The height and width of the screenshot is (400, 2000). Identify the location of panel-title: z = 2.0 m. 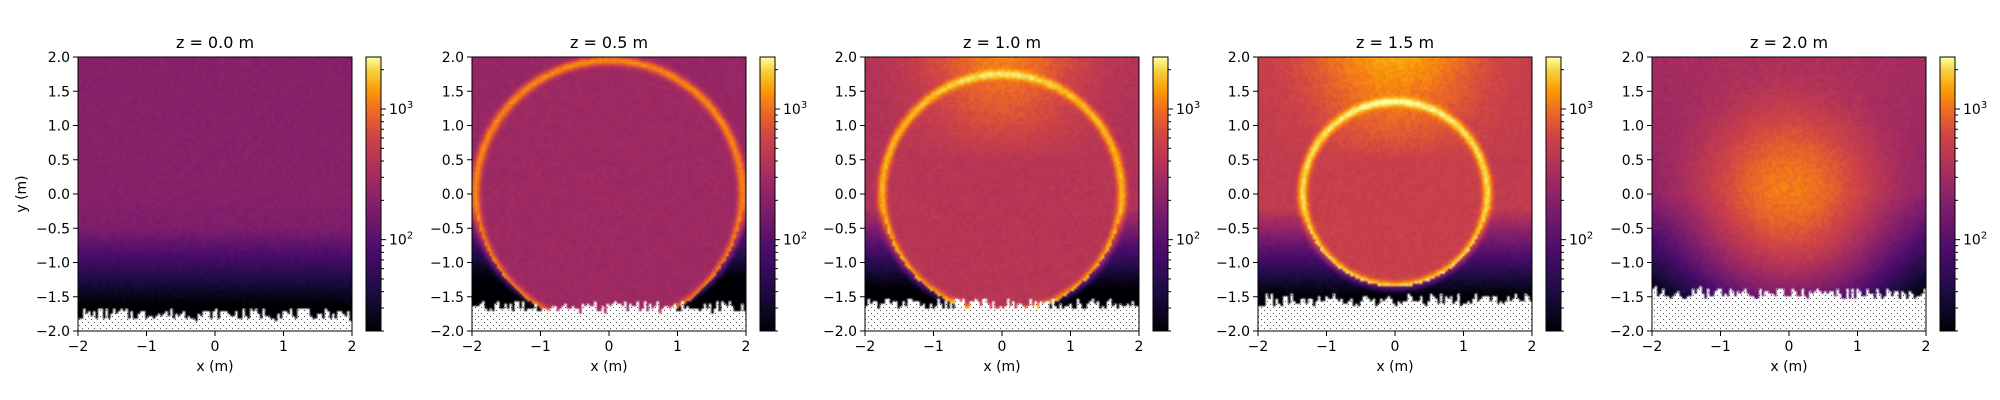
(1789, 42).